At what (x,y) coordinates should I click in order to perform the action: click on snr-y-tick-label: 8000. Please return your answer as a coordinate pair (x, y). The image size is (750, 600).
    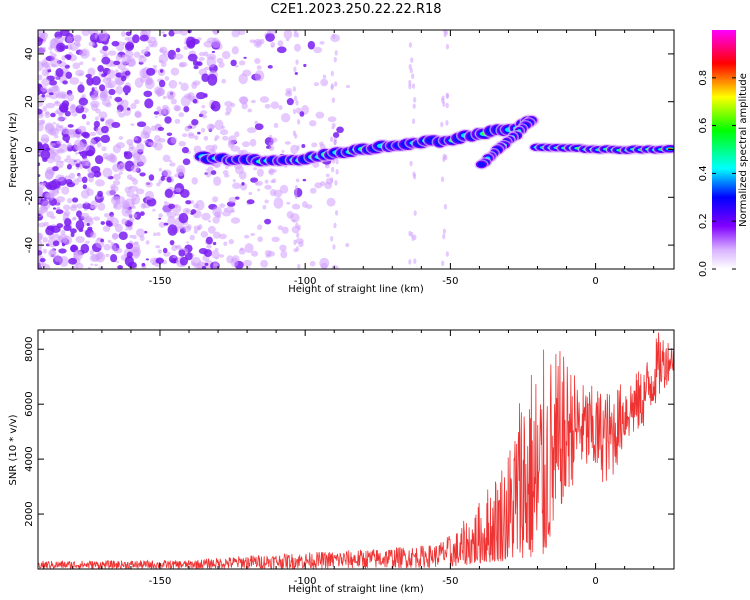
    Looking at the image, I should click on (29, 349).